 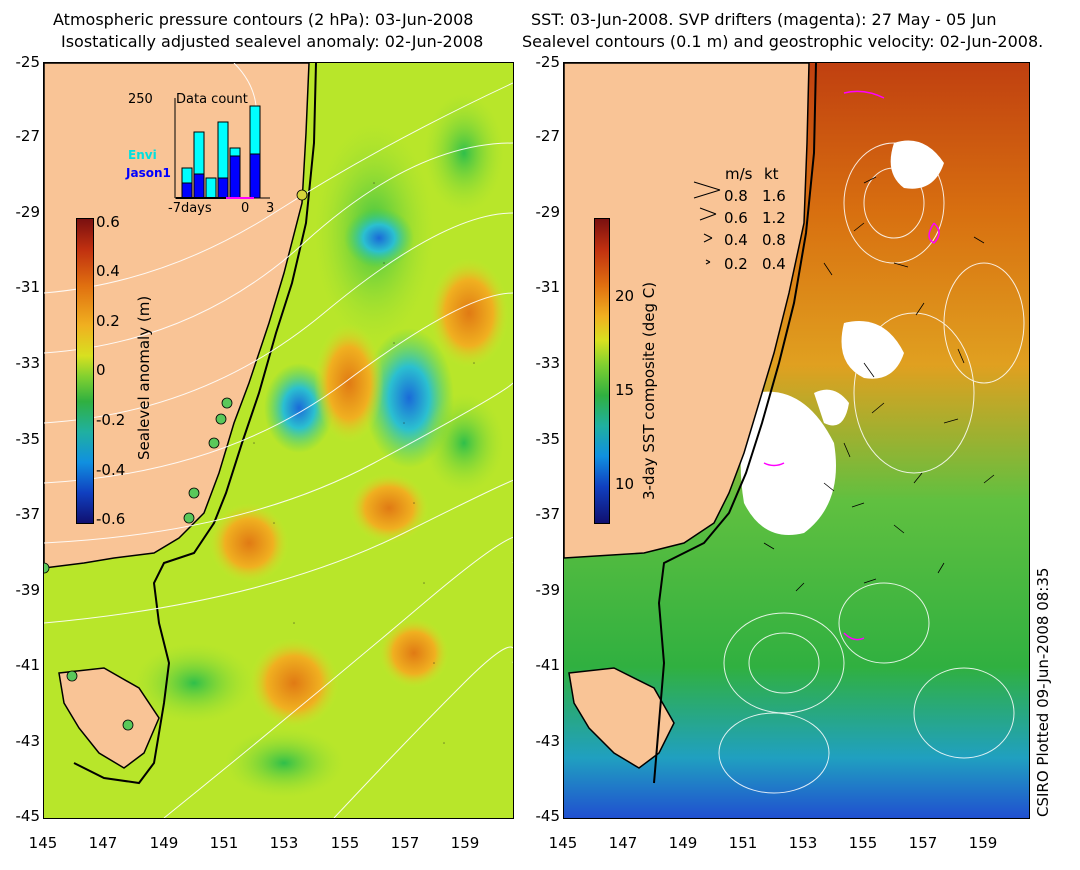 What do you see at coordinates (144, 377) in the screenshot?
I see `sealevel-colorbar-label: Sealevel anomaly (m)` at bounding box center [144, 377].